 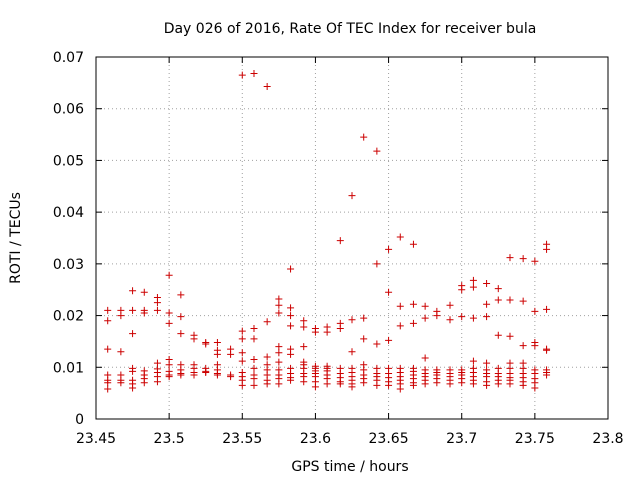 What do you see at coordinates (16, 238) in the screenshot?
I see `y-axis-title: ROTI / TECUs` at bounding box center [16, 238].